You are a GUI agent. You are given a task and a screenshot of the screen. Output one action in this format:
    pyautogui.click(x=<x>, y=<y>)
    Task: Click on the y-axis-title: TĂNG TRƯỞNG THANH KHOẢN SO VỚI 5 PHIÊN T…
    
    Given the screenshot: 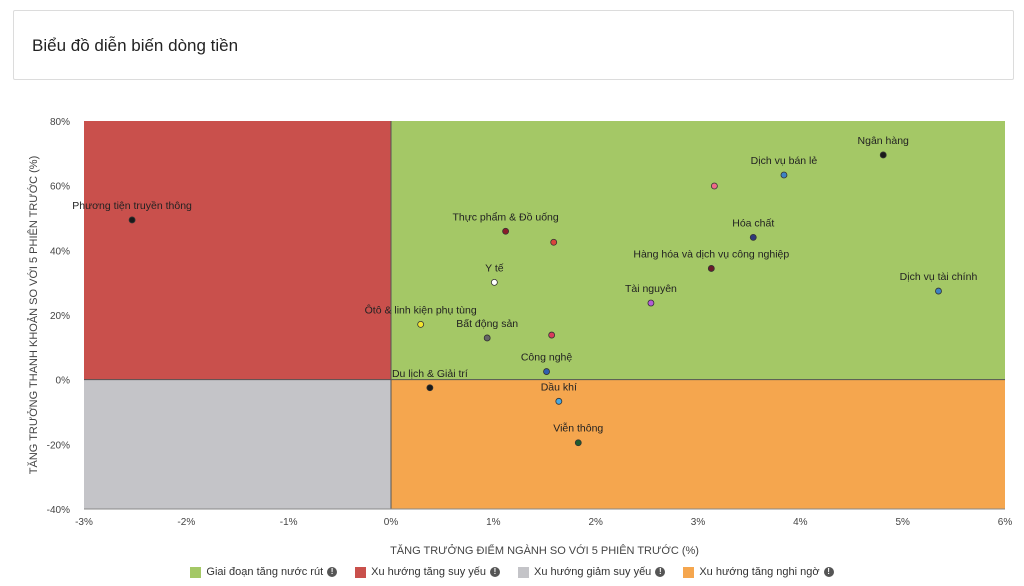 What is the action you would take?
    pyautogui.click(x=33, y=315)
    